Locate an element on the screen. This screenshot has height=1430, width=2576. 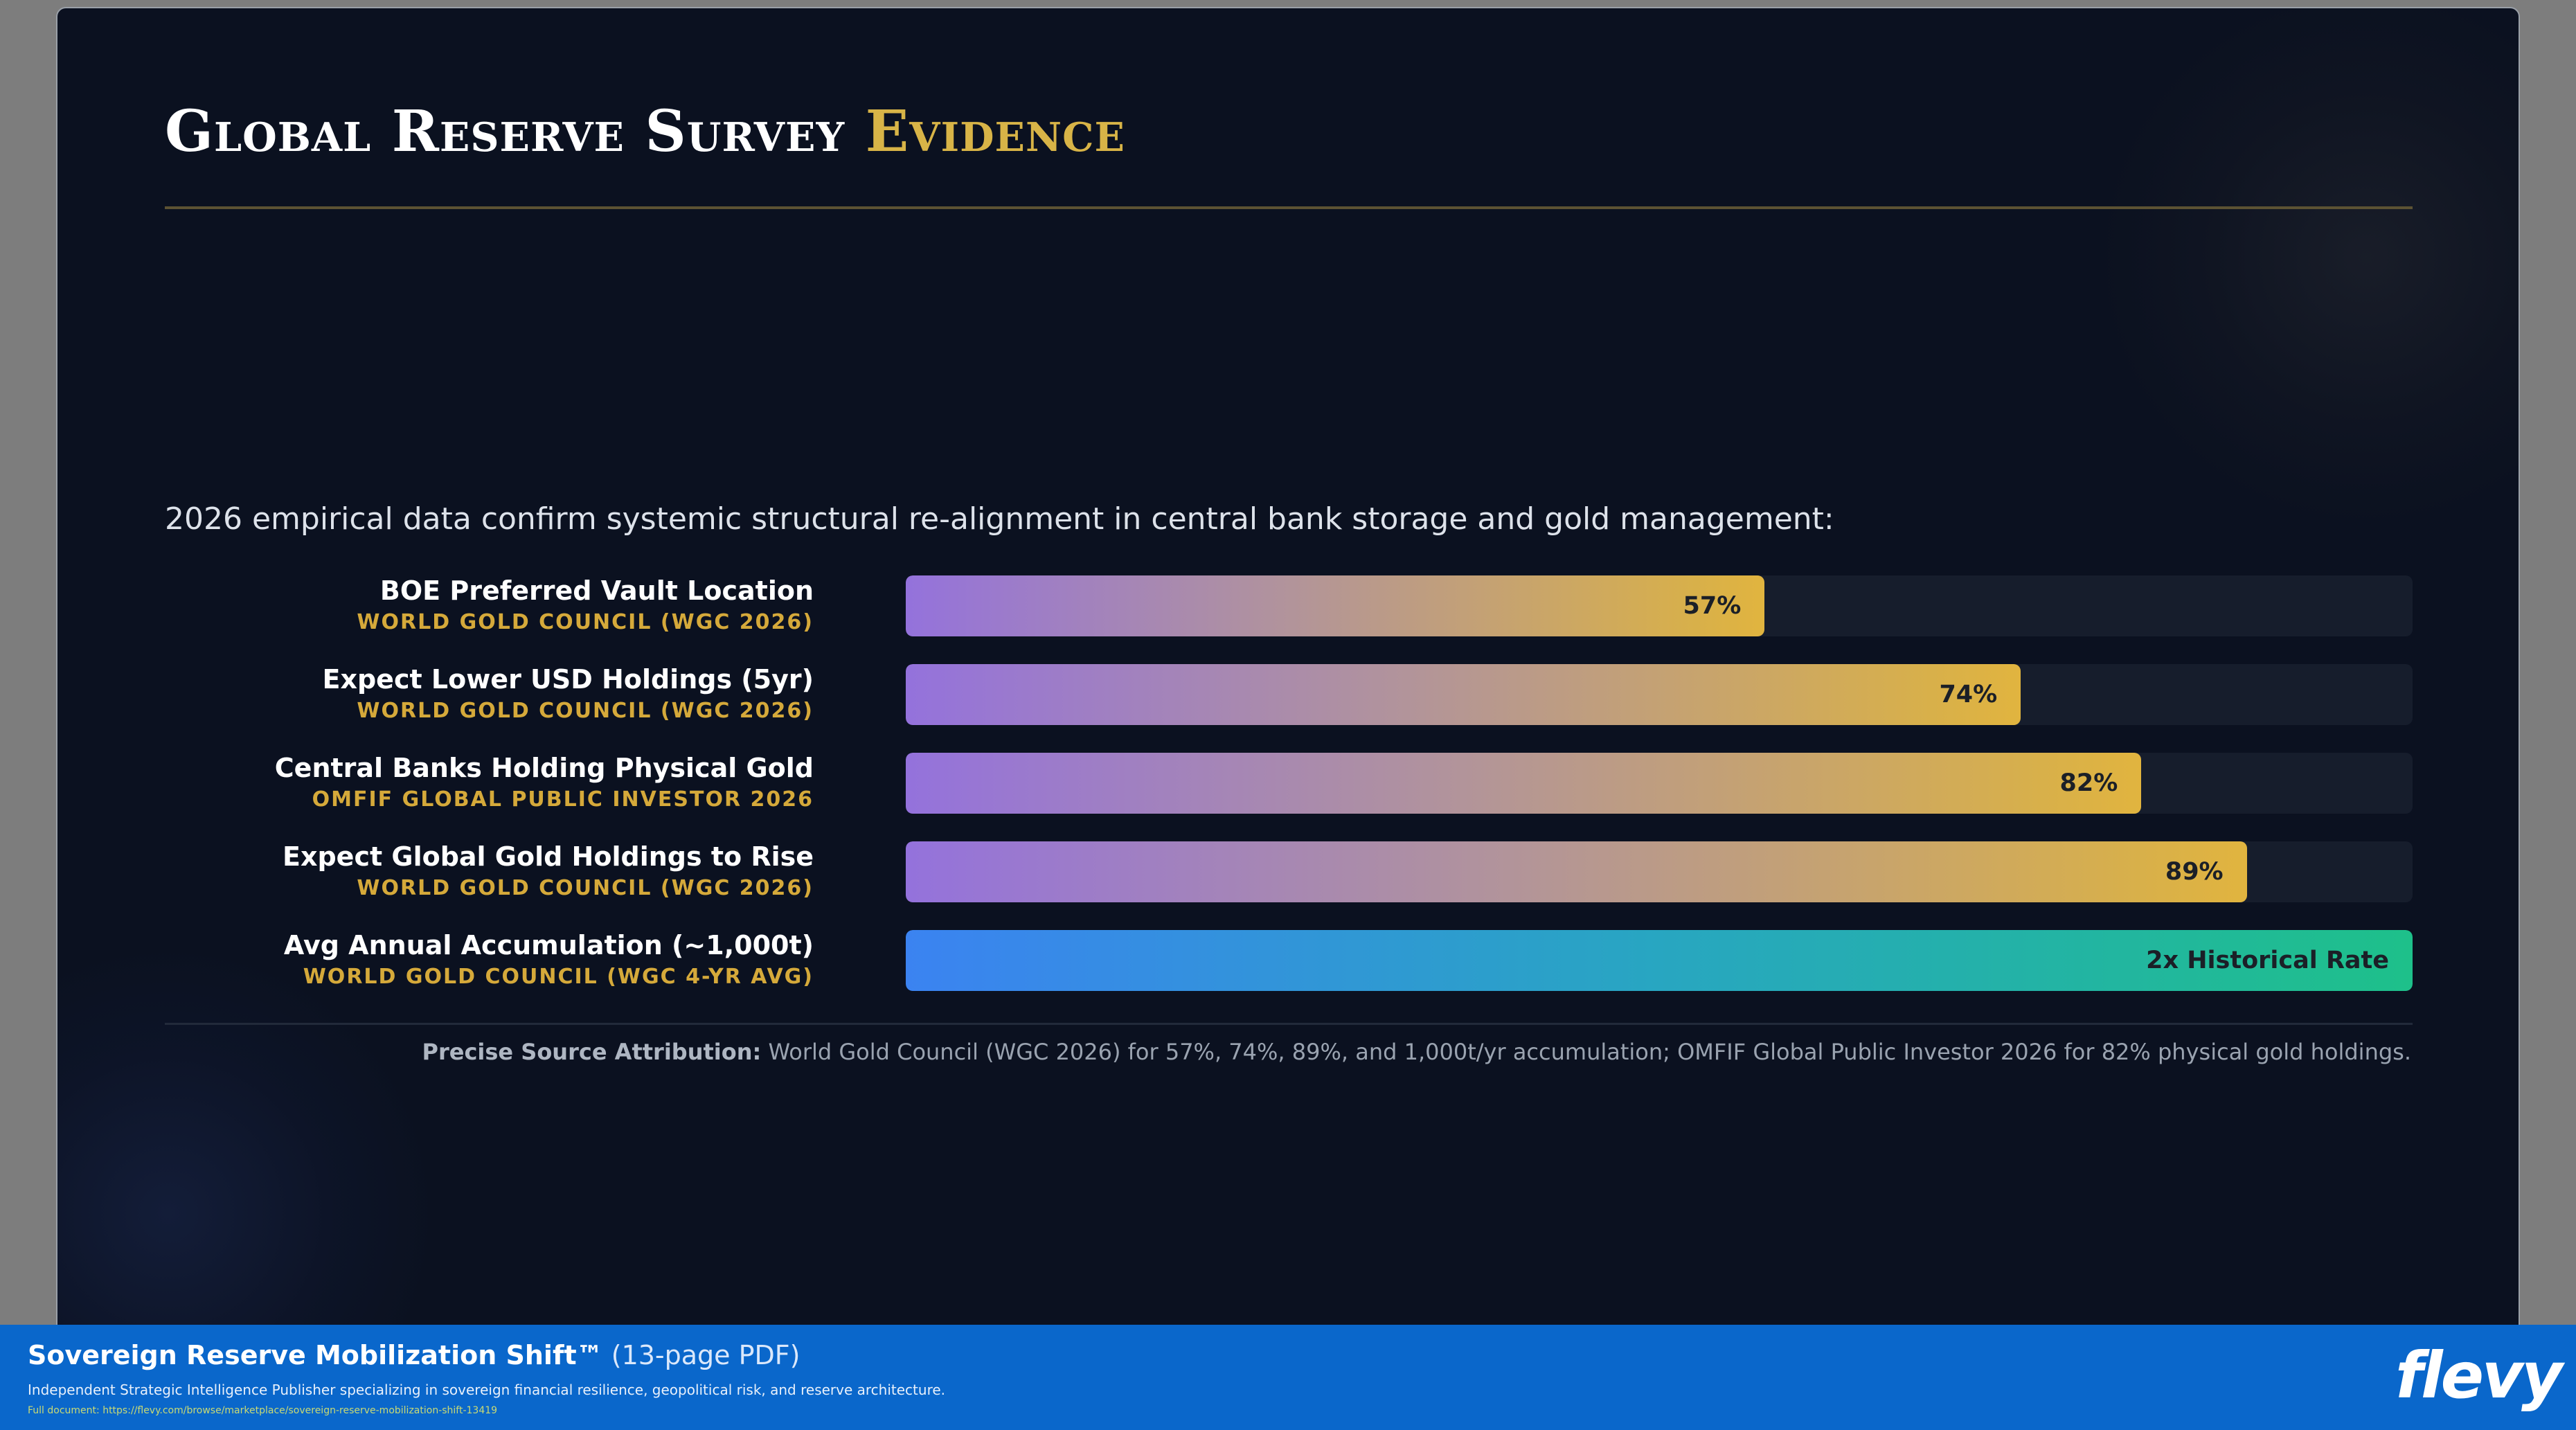
title-underline is located at coordinates (1289, 207).